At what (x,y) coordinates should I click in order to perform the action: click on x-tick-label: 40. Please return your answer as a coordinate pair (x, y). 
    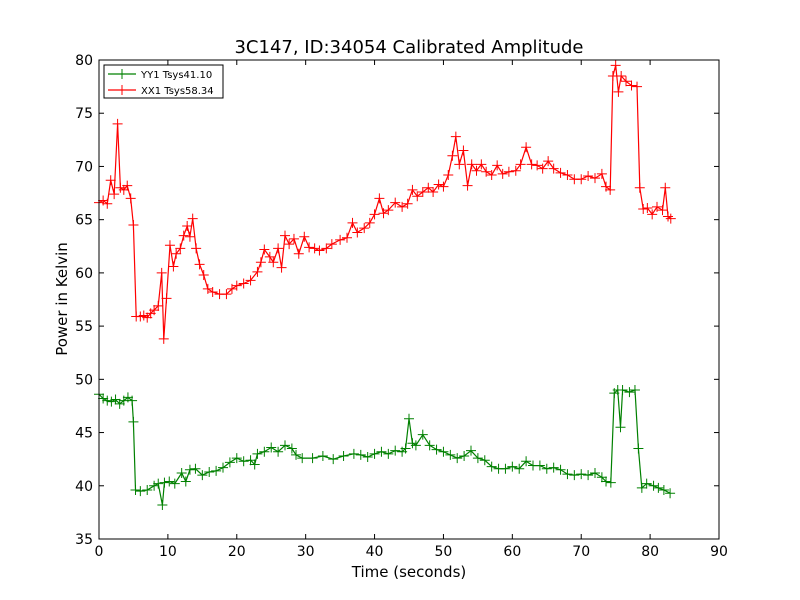
    Looking at the image, I should click on (375, 552).